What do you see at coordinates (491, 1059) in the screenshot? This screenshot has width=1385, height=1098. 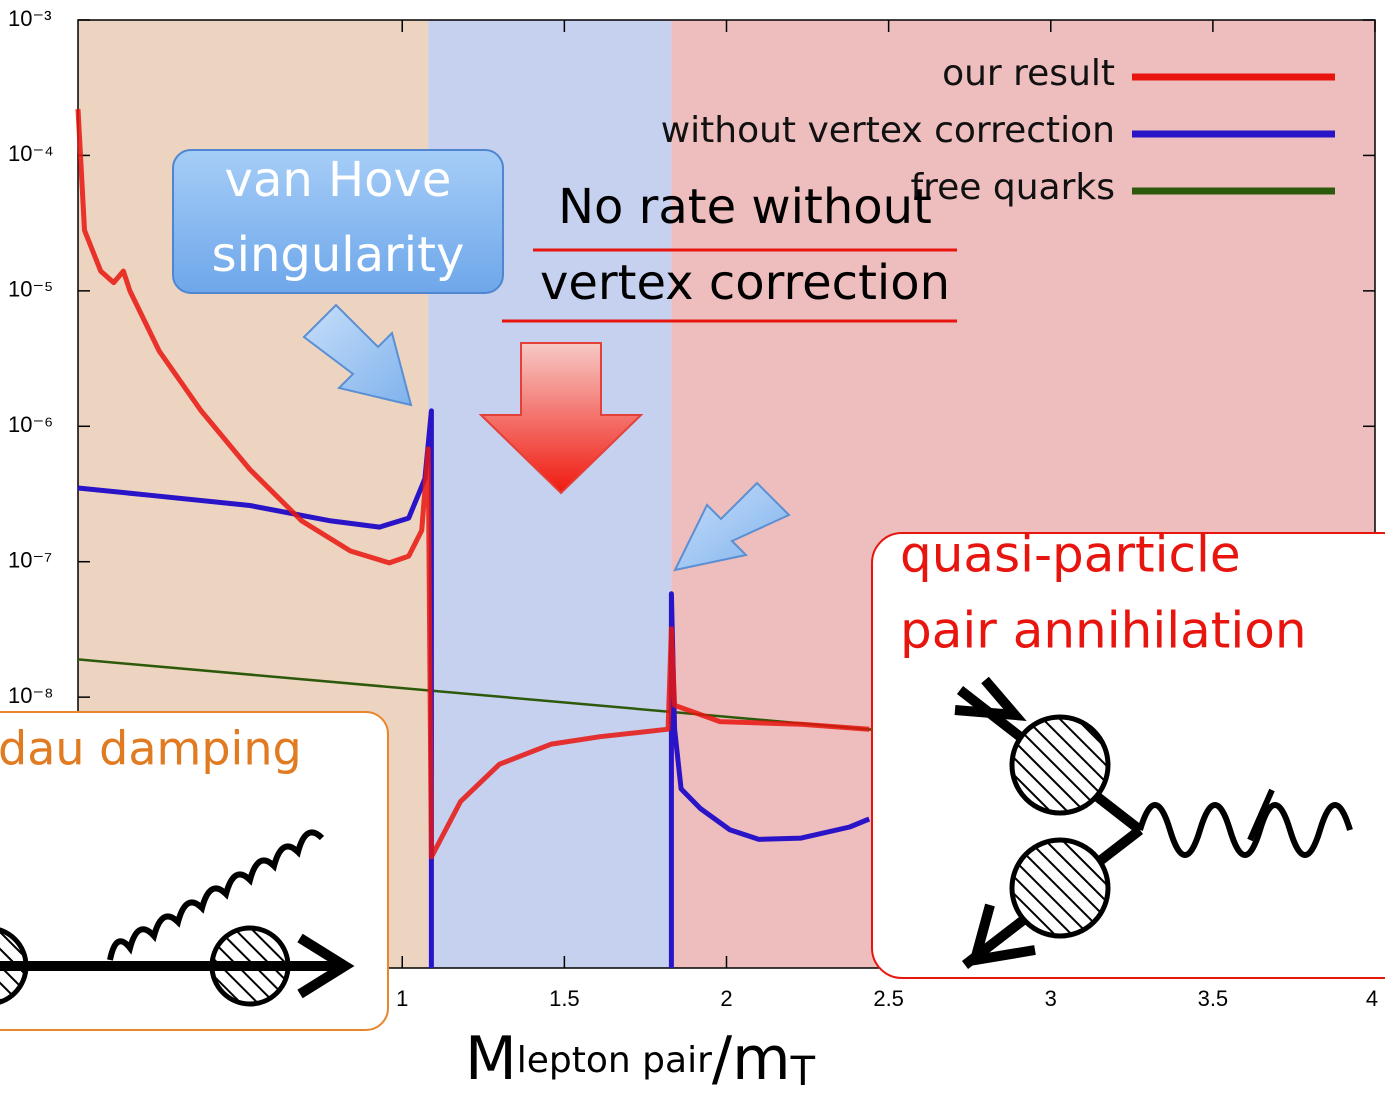 I see `x-axis-label-part: M` at bounding box center [491, 1059].